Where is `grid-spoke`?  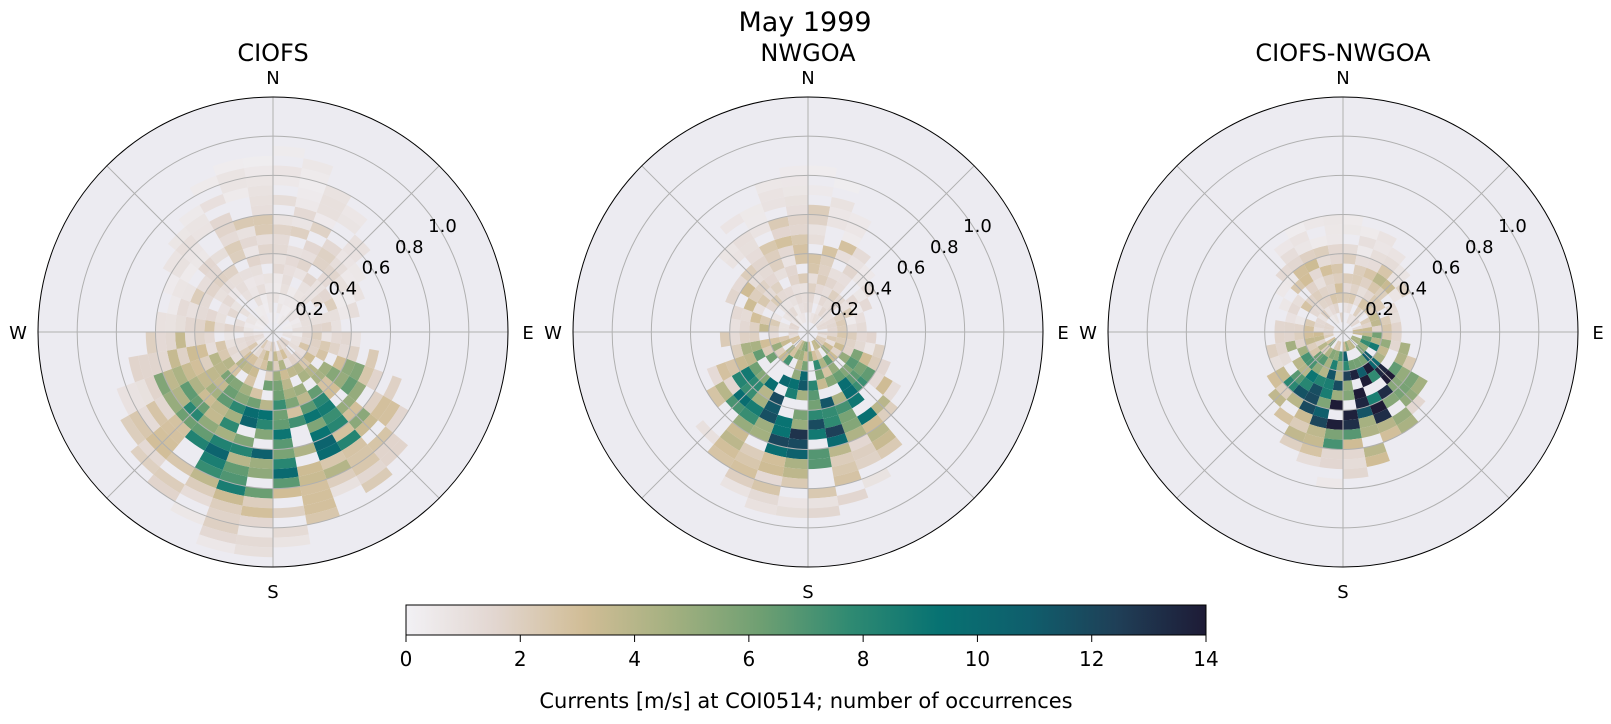 grid-spoke is located at coordinates (891, 249).